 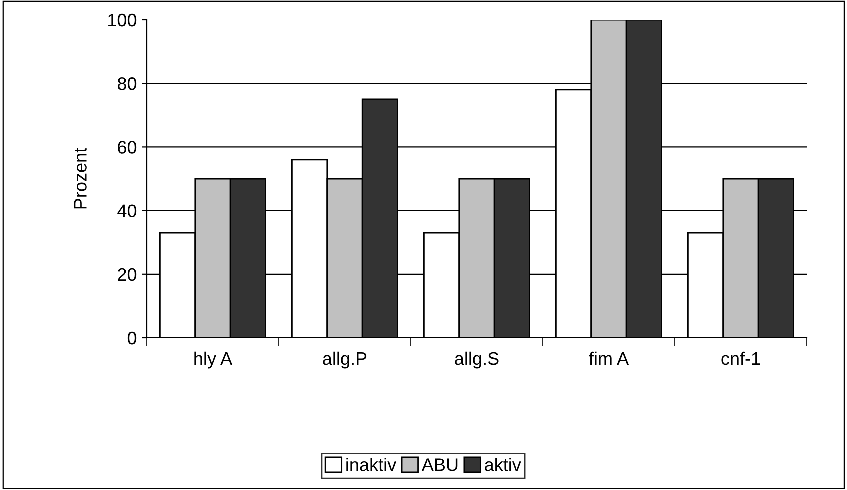 What do you see at coordinates (80, 178) in the screenshot?
I see `y-axis-title: Prozent` at bounding box center [80, 178].